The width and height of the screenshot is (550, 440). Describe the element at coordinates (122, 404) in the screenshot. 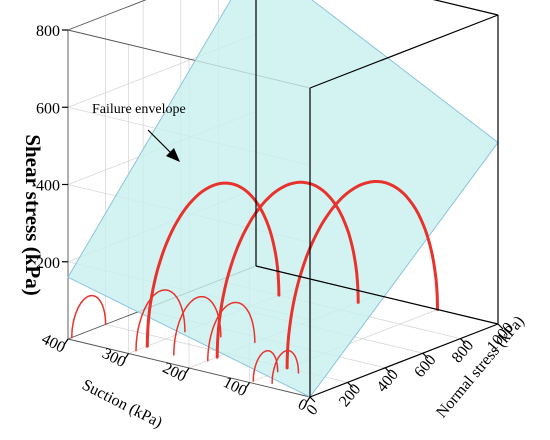

I see `y-axis-title: Suction (kPa)` at that location.